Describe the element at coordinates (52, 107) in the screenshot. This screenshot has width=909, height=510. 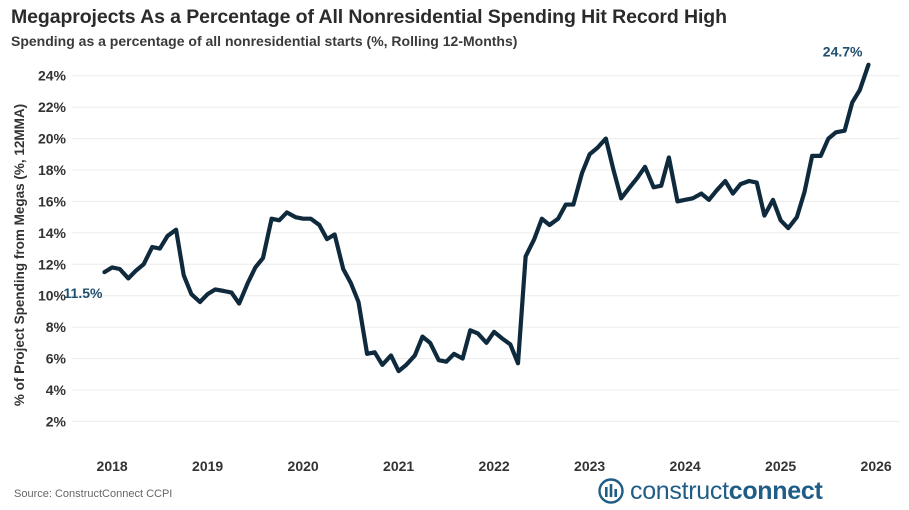
I see `y-tick-label: 22%` at that location.